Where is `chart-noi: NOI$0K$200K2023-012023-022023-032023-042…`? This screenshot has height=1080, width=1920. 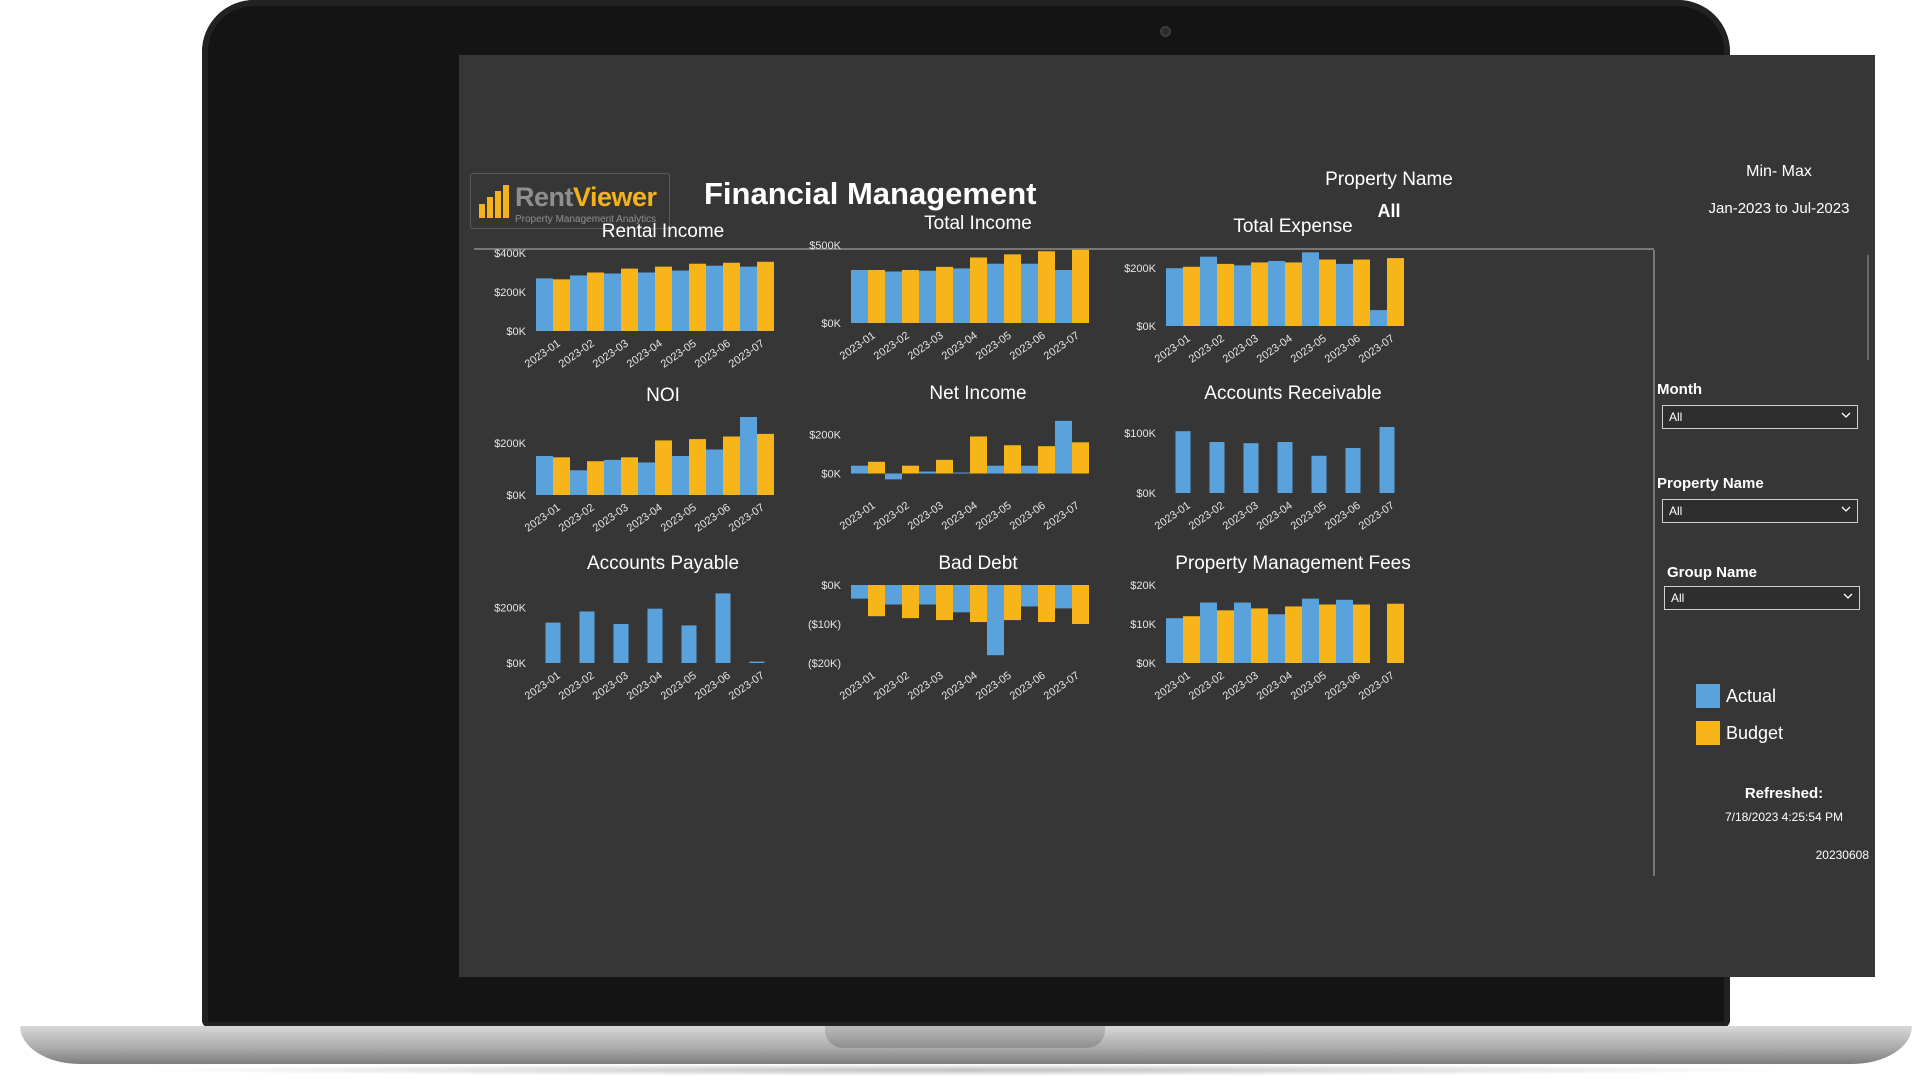
chart-noi: NOI$0K$200K2023-012023-022023-032023-042… is located at coordinates (651, 459).